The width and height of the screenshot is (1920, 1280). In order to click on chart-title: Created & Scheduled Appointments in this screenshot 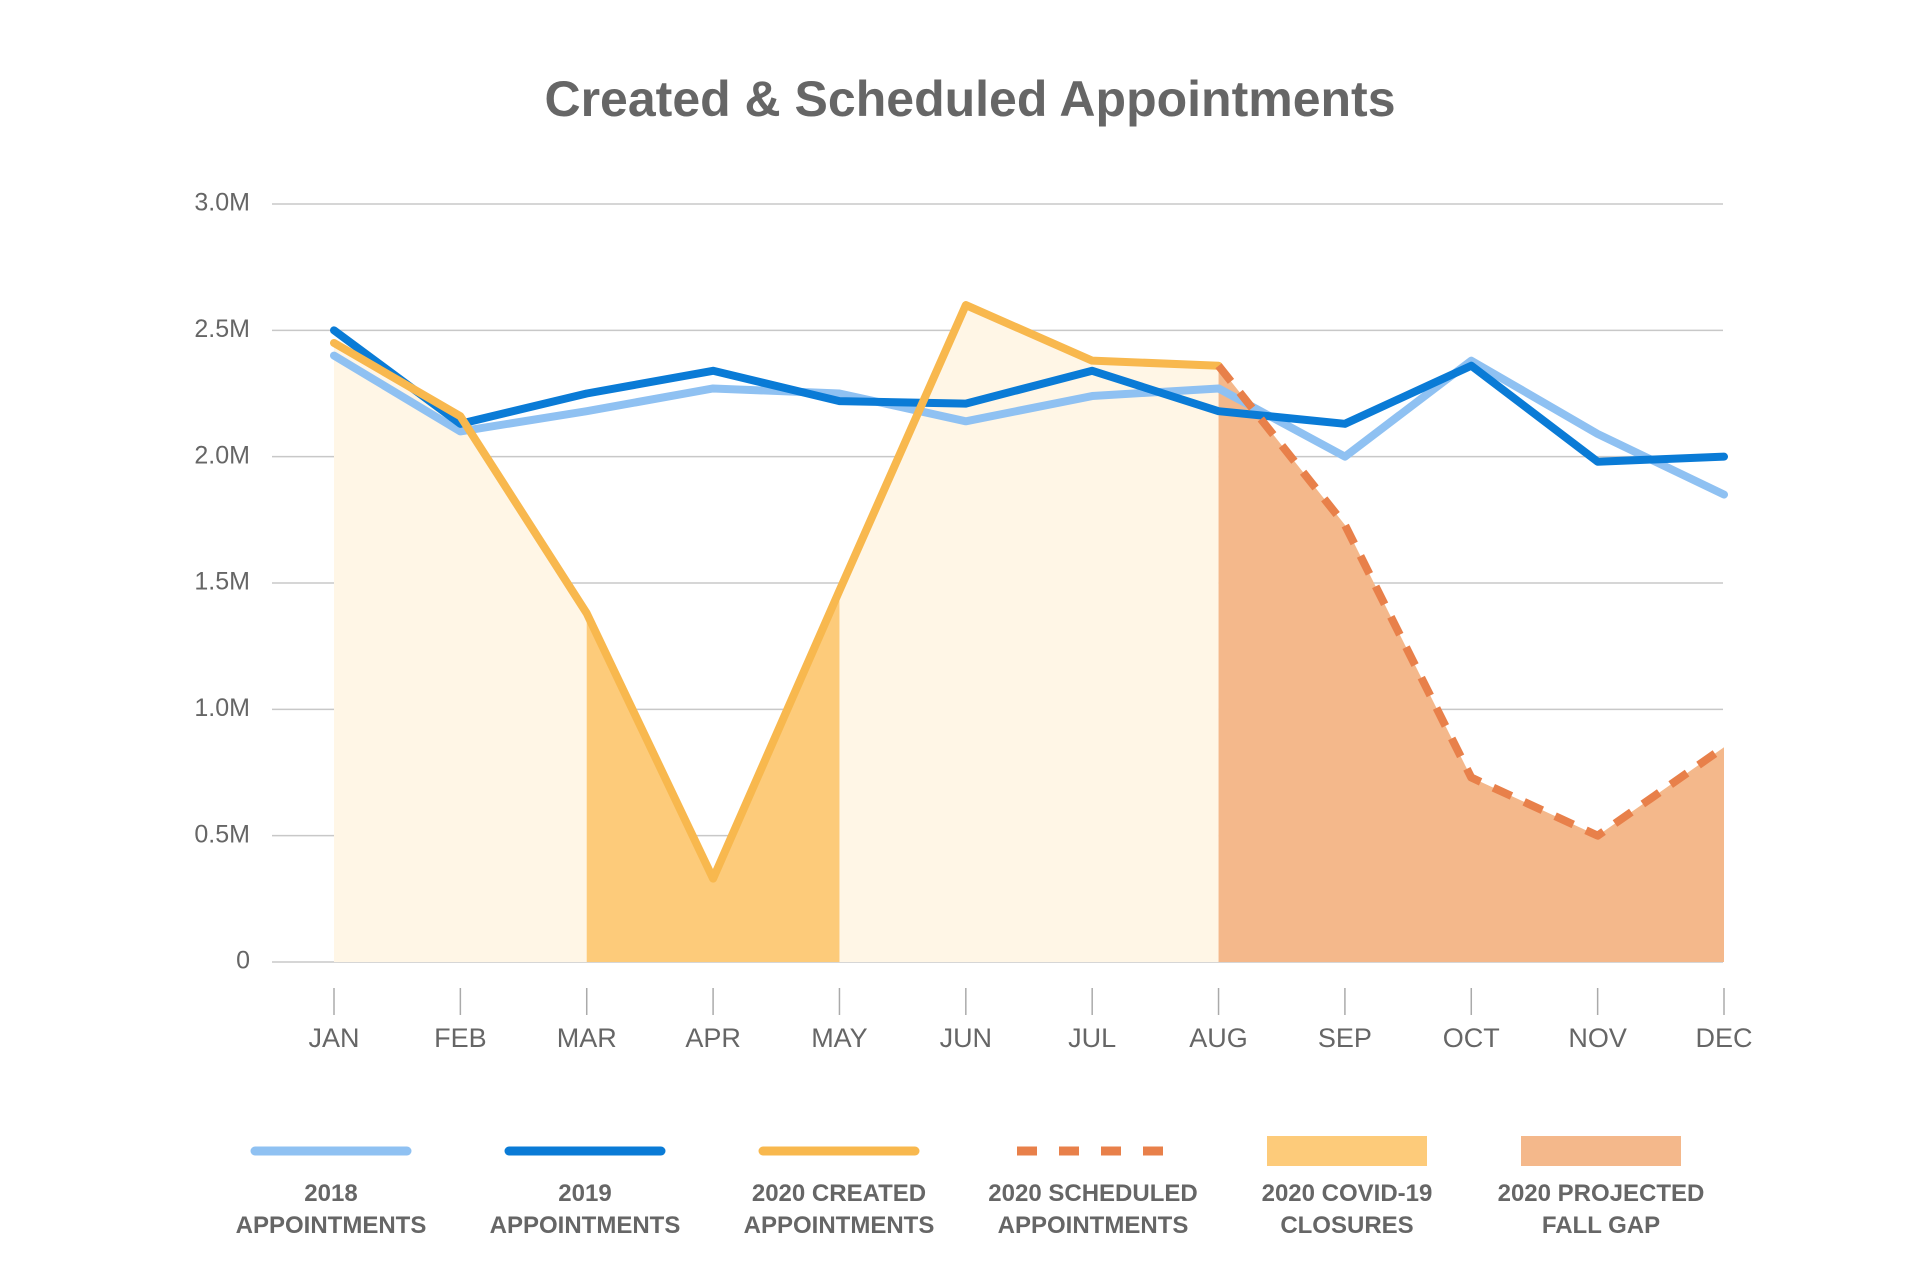, I will do `click(969, 99)`.